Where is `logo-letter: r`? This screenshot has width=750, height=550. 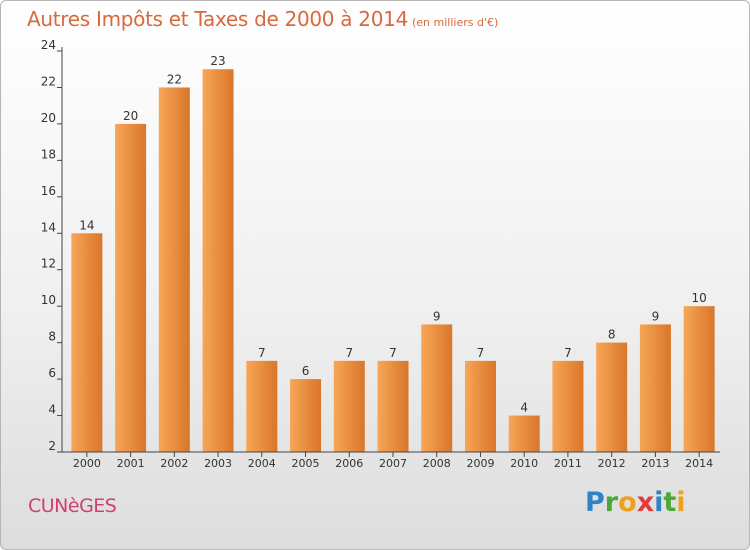 logo-letter: r is located at coordinates (611, 502).